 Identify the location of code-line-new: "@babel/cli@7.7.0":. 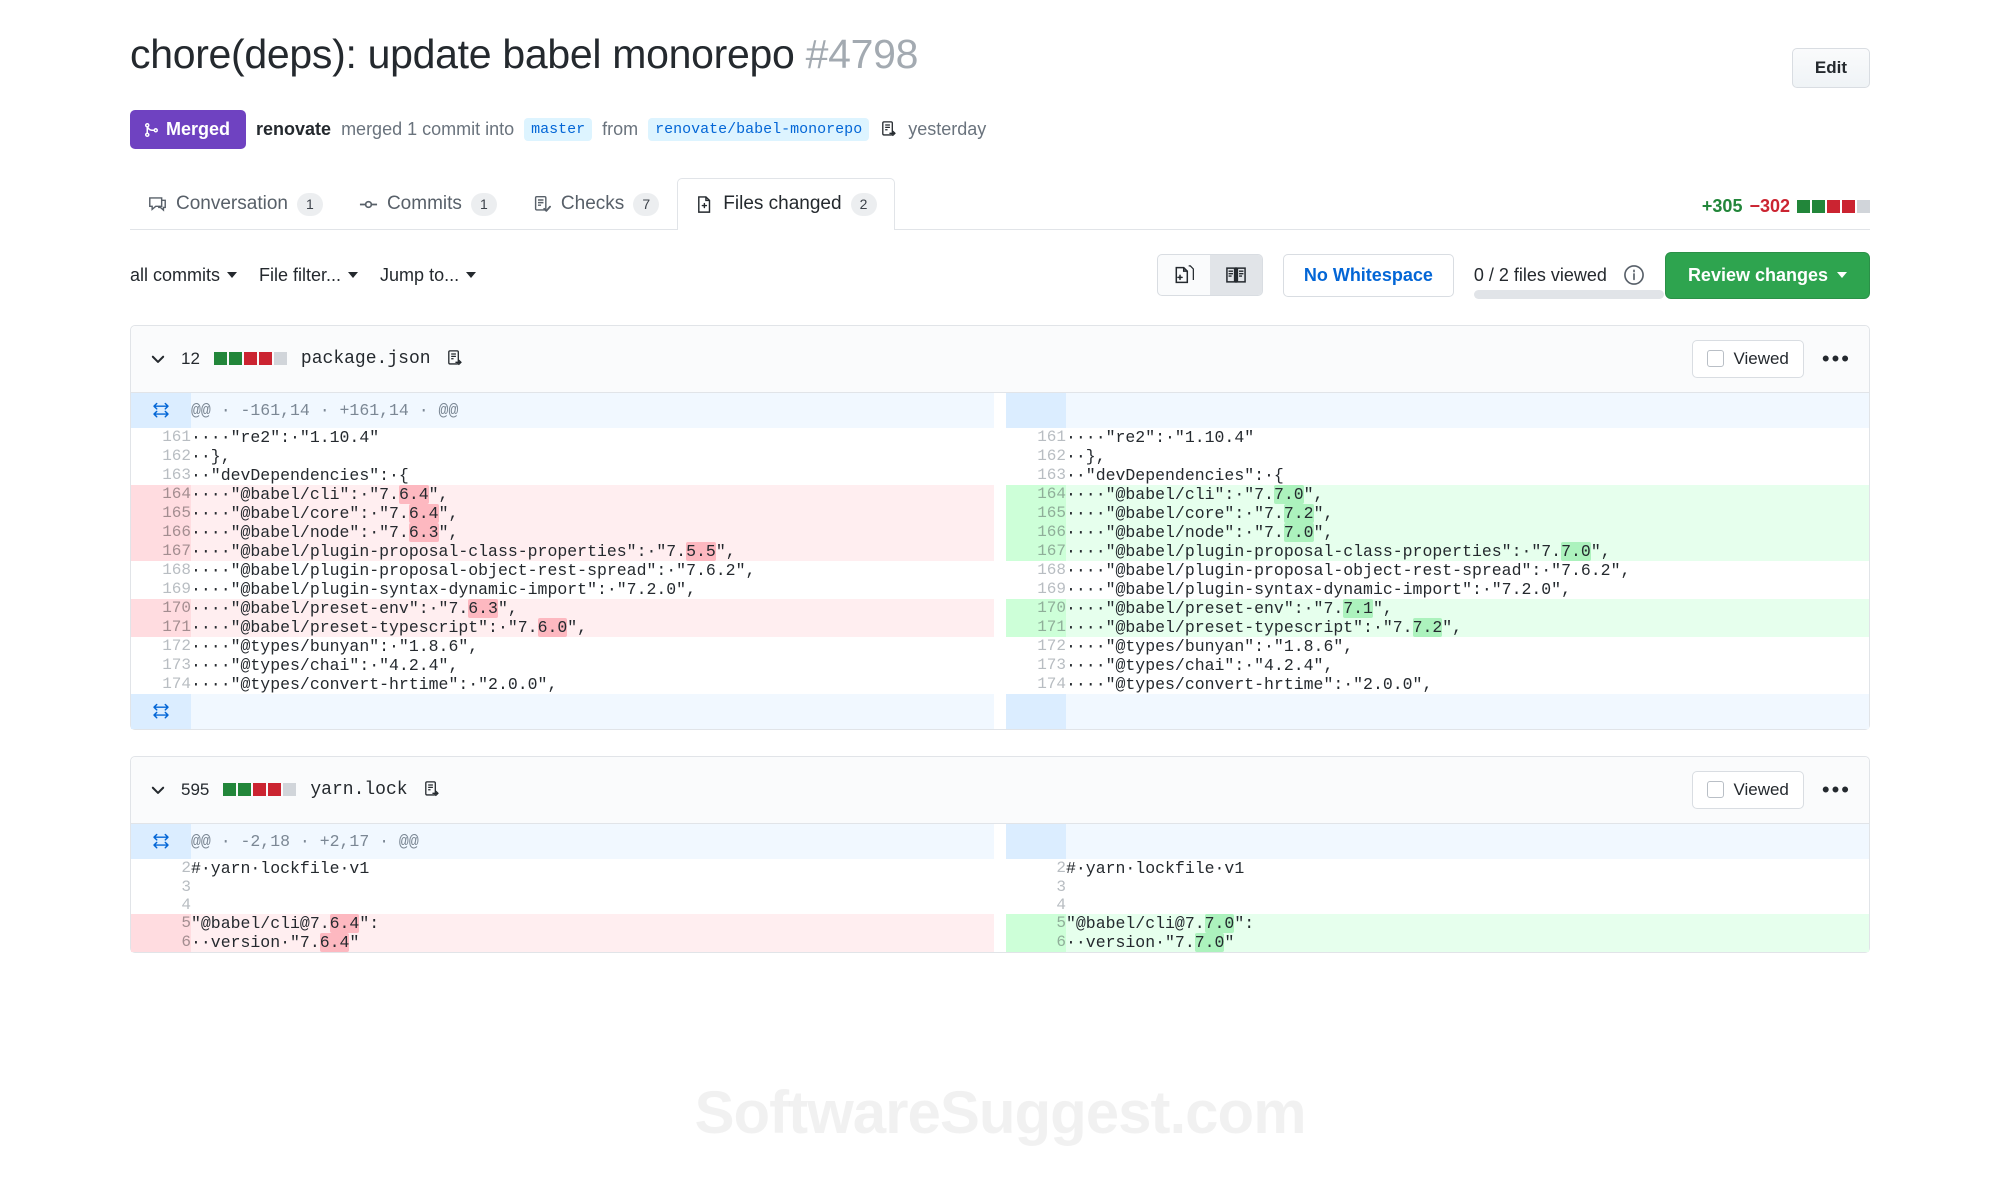
(1467, 923).